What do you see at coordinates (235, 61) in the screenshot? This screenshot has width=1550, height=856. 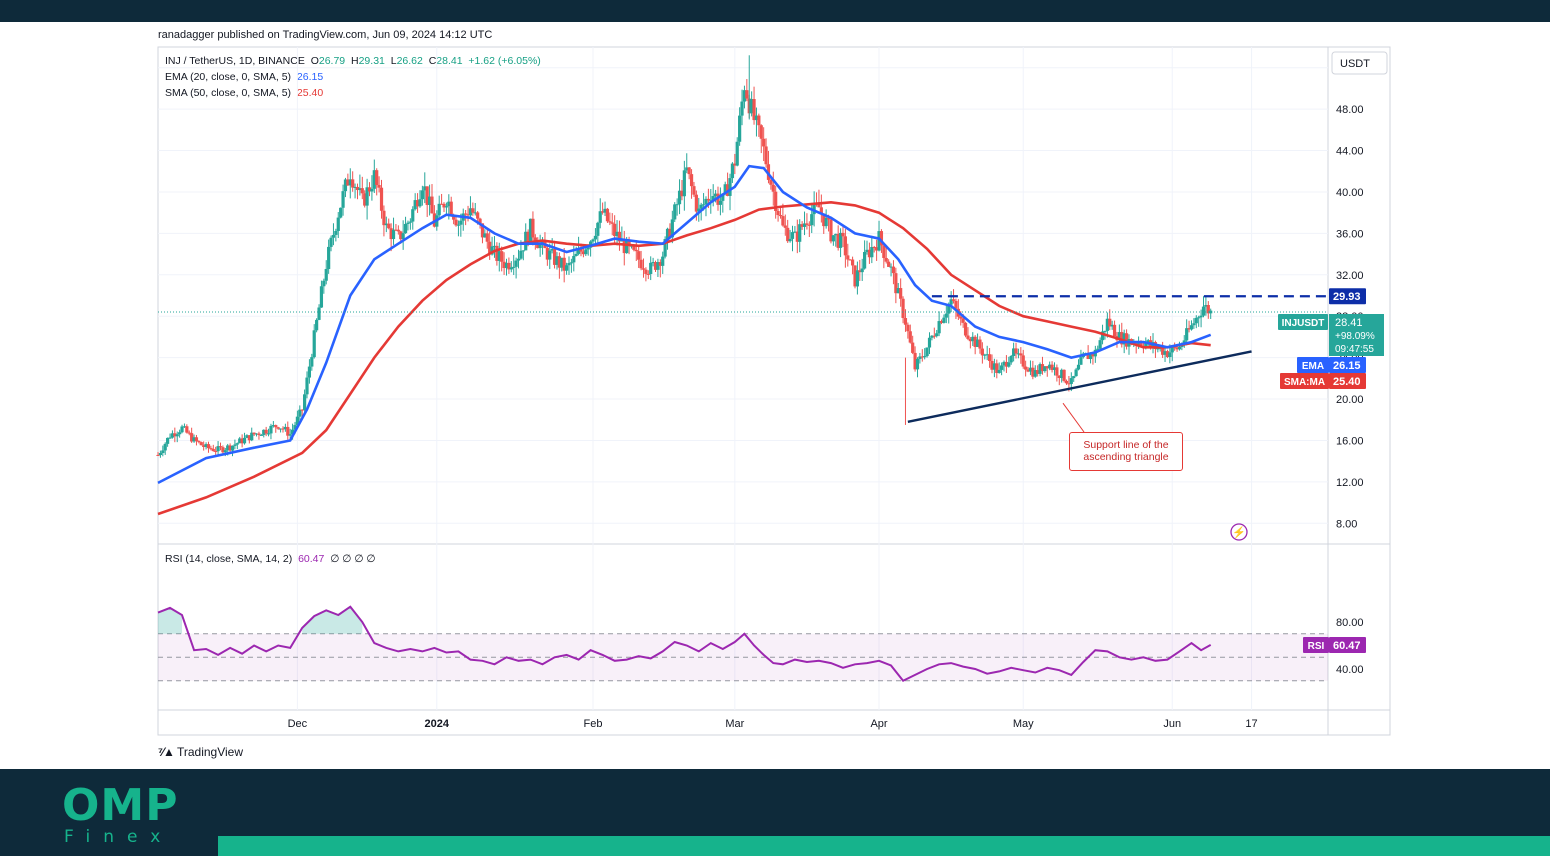 I see `symbol-name: INJ / TetherUS, 1D, BINANCE` at bounding box center [235, 61].